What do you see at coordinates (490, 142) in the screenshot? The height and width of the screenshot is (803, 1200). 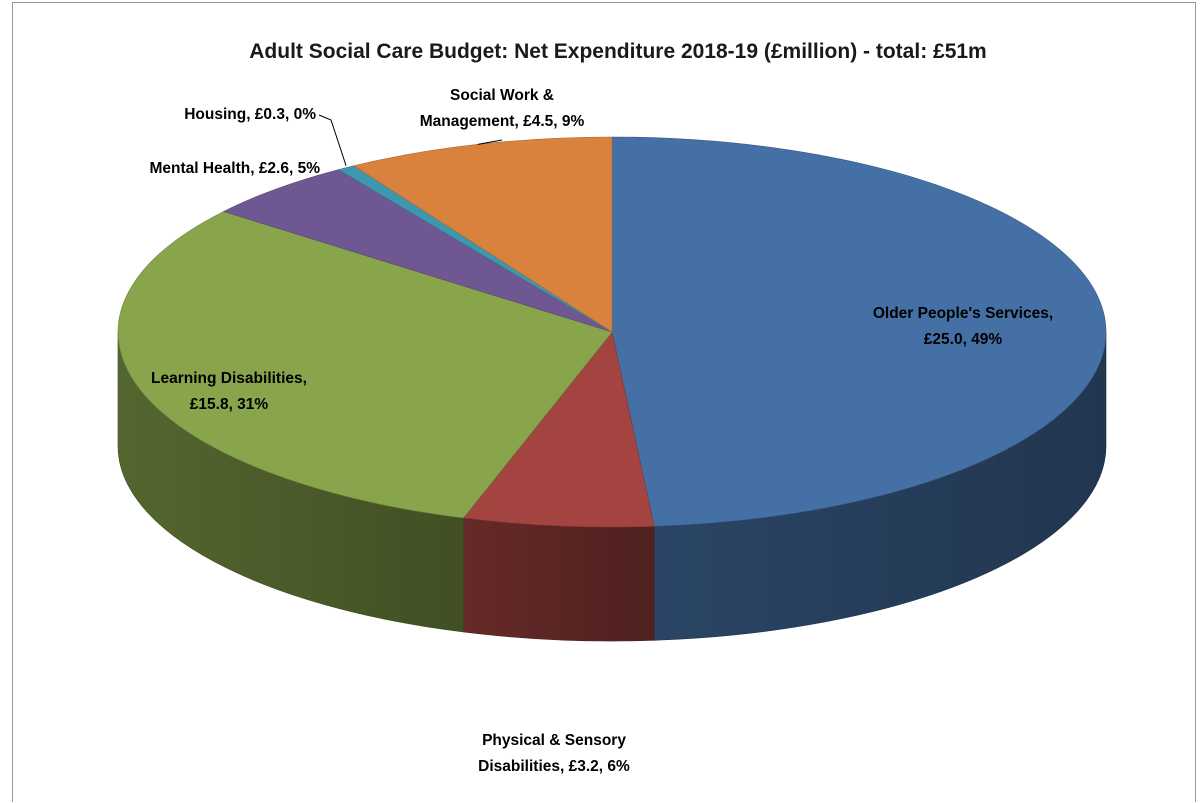 I see `leader-line-social-work` at bounding box center [490, 142].